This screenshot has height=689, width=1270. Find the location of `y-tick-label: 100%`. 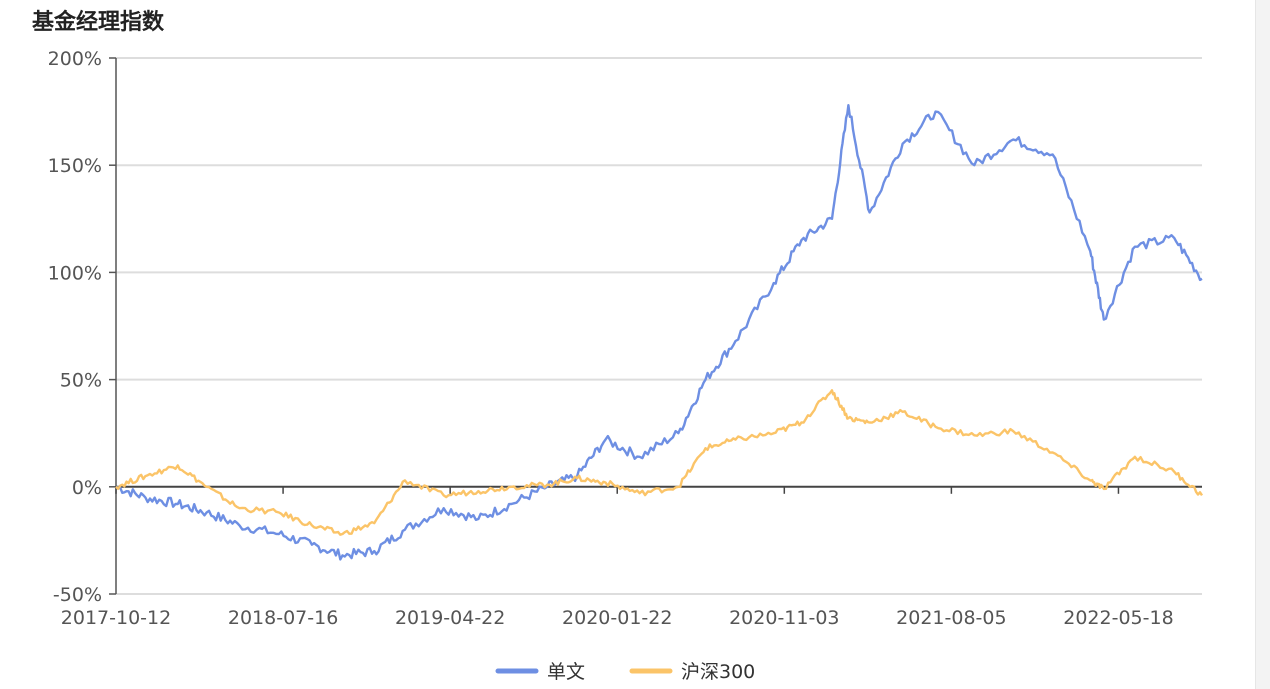

y-tick-label: 100% is located at coordinates (75, 273).